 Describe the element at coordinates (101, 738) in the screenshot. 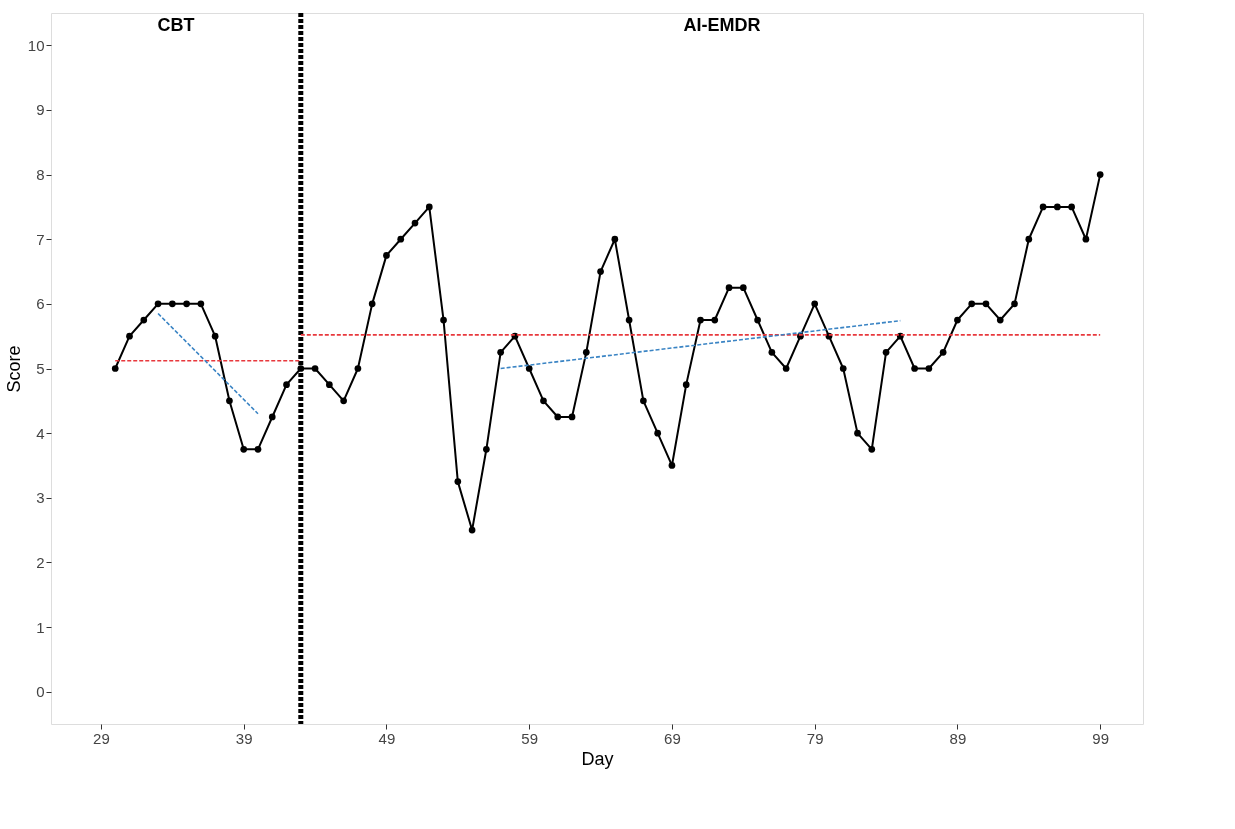

I see `x-tick-label: 29` at that location.